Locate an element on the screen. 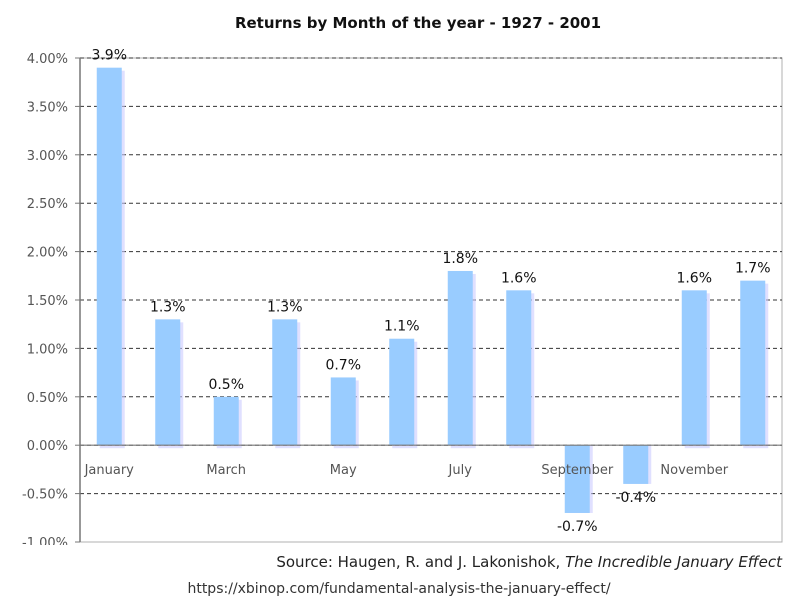 Image resolution: width=798 pixels, height=611 pixels. source-title: The Incredible January Effect is located at coordinates (673, 562).